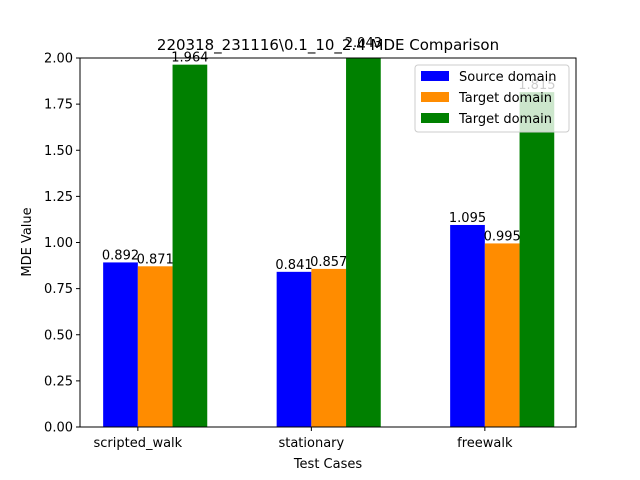 This screenshot has height=480, width=640. Describe the element at coordinates (58, 197) in the screenshot. I see `y-tick-label: 1.25` at that location.